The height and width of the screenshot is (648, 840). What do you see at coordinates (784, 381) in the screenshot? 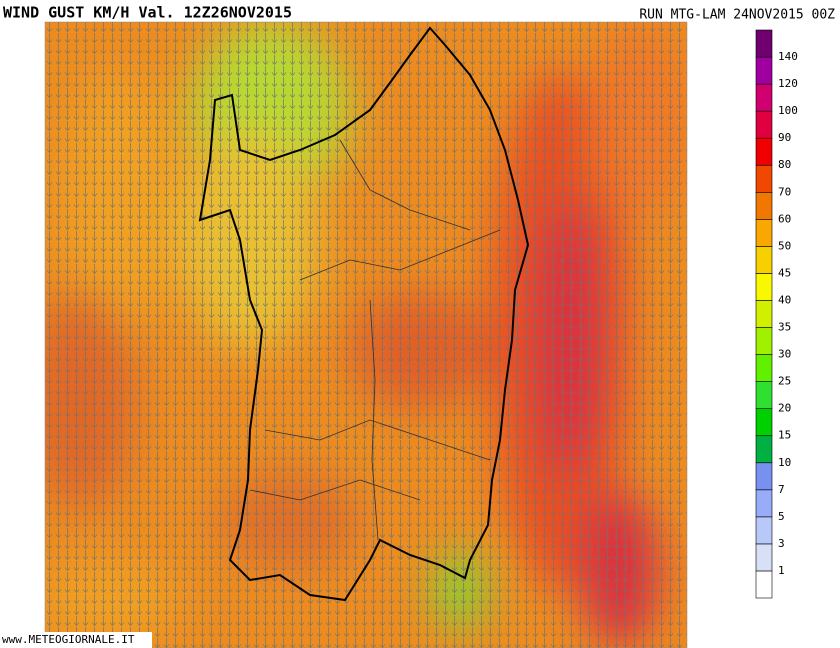
I see `legend-label: 25` at bounding box center [784, 381].